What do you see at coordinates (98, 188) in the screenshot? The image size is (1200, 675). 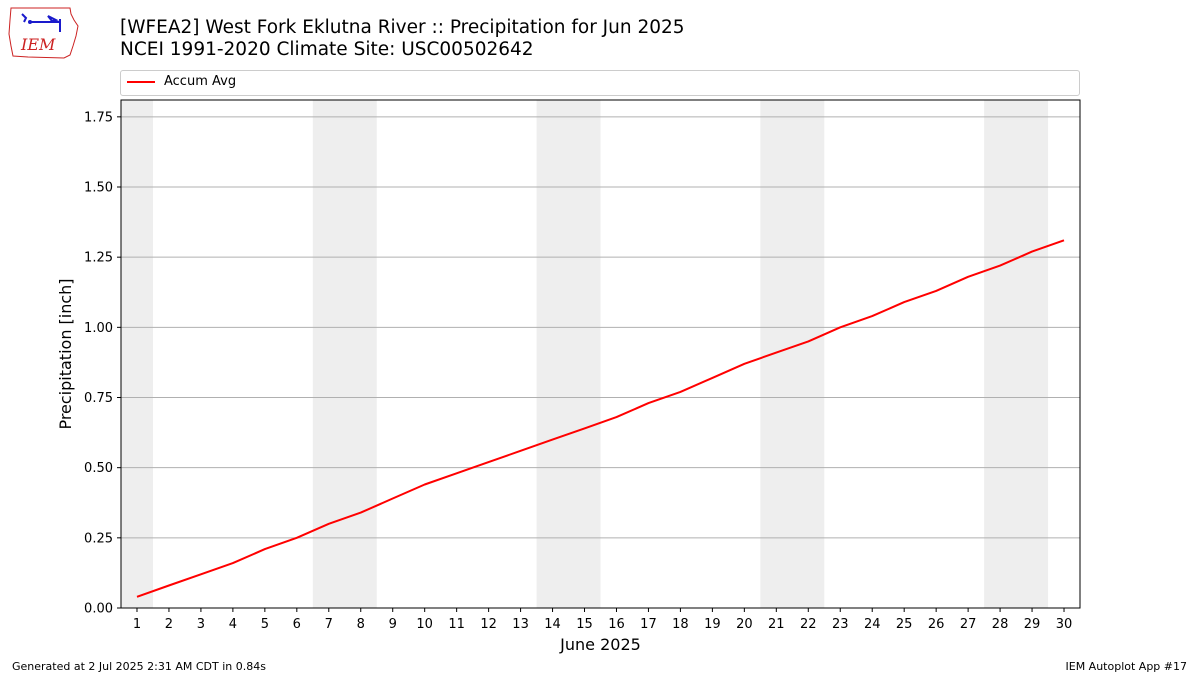 I see `y-tick-label: 1.50` at bounding box center [98, 188].